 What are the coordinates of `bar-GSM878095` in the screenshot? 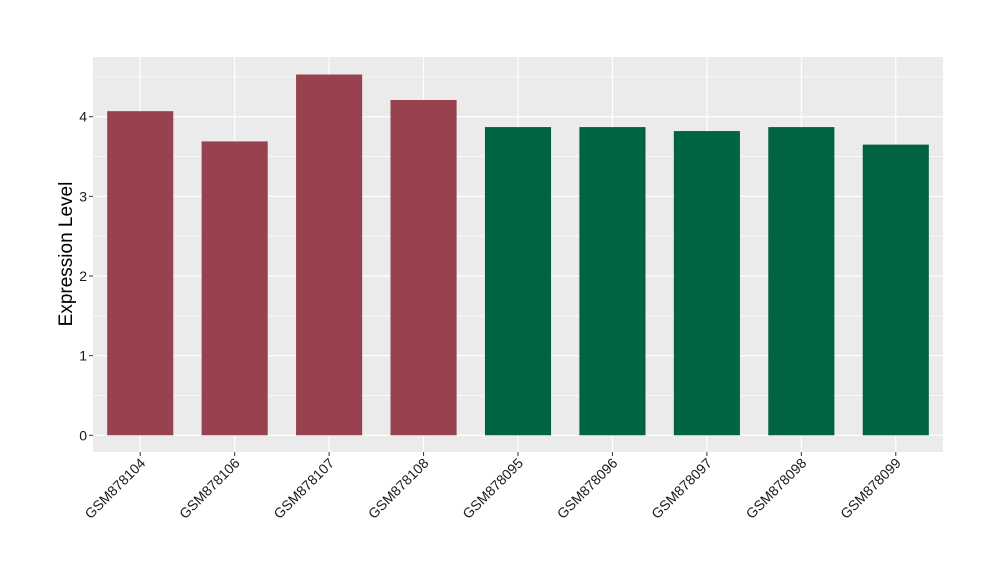 It's located at (518, 281).